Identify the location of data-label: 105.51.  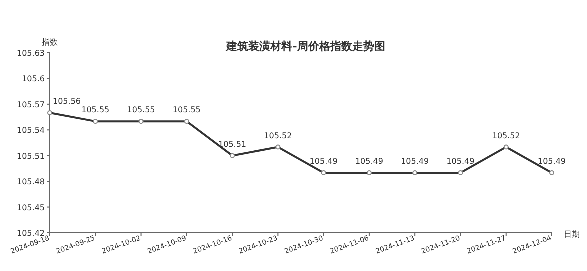
(232, 144).